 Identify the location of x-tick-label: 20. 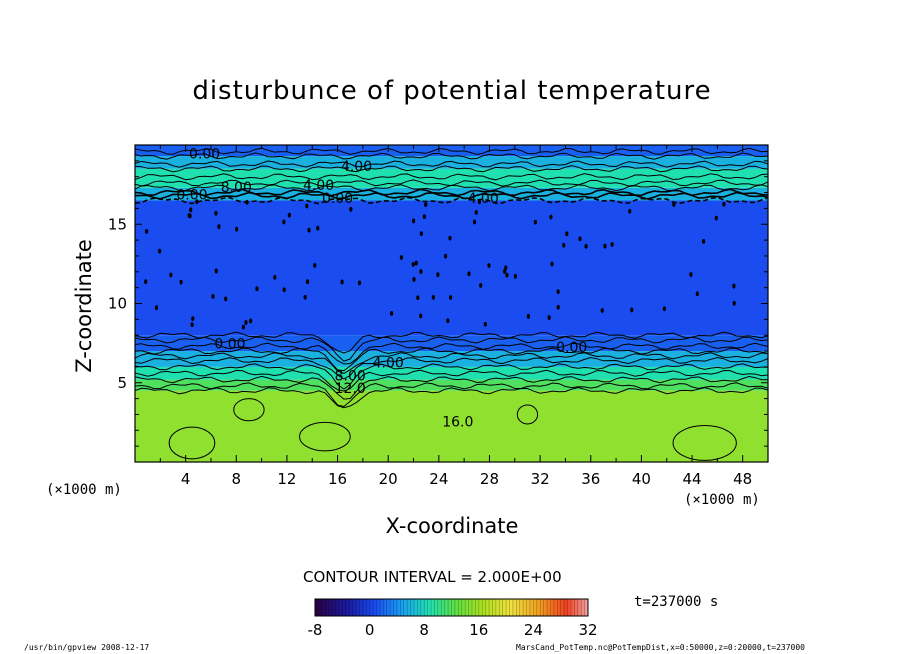
(388, 479).